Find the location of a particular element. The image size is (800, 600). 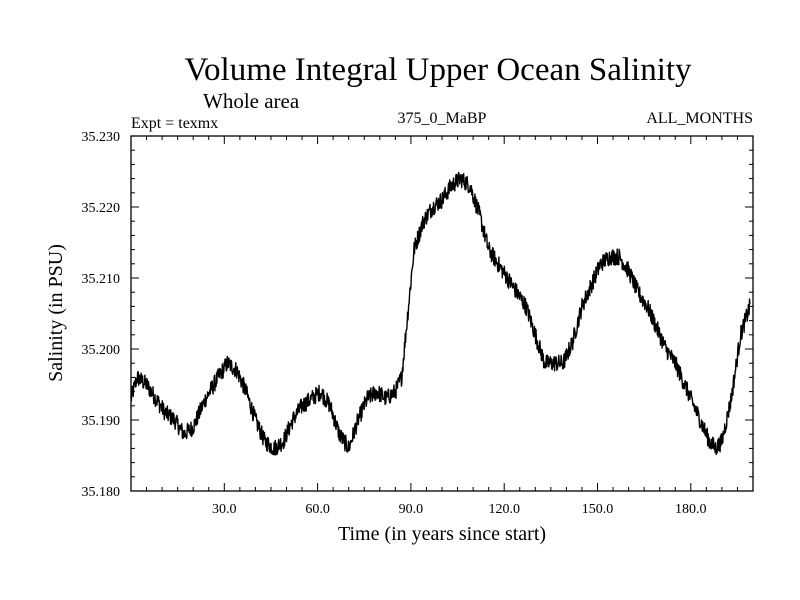

y-tick-label: 35.230 is located at coordinates (101, 137).